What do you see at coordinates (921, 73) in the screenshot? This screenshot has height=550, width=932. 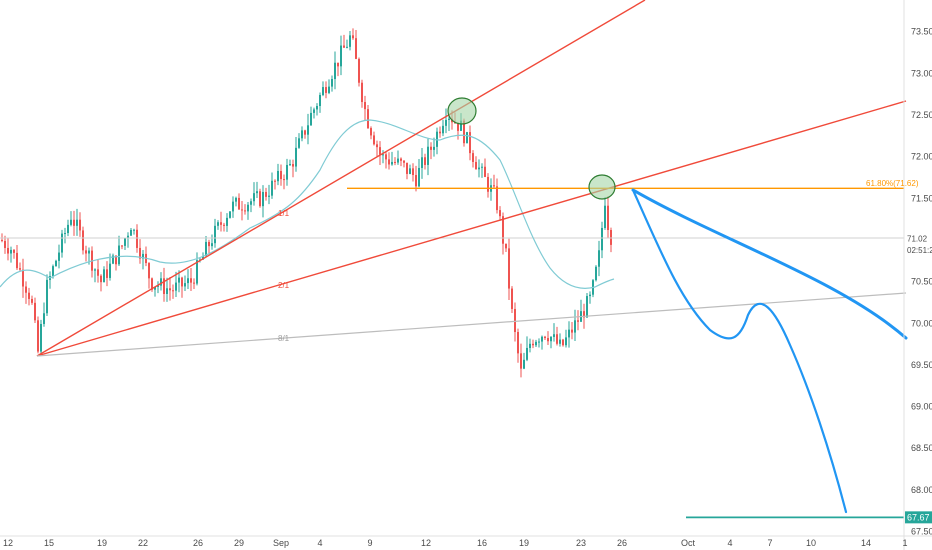 I see `price-tick-label: 73.00` at bounding box center [921, 73].